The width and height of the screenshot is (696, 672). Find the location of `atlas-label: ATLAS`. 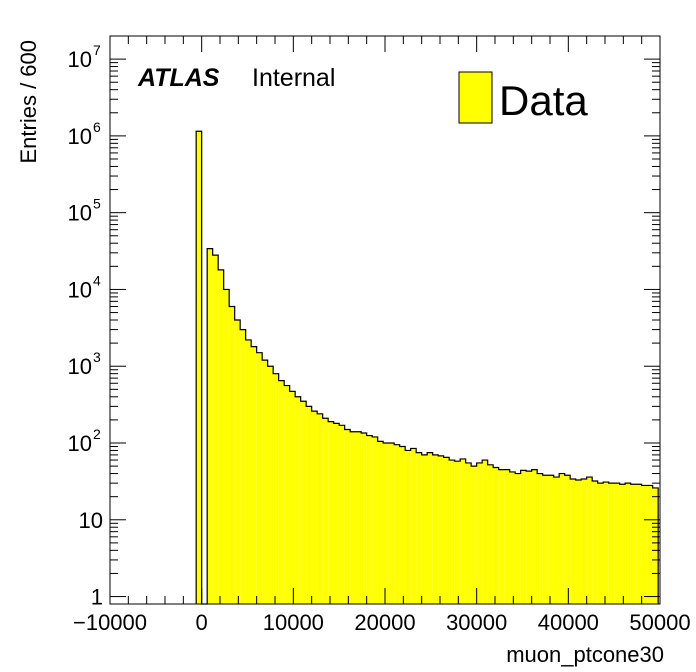

atlas-label: ATLAS is located at coordinates (178, 78).